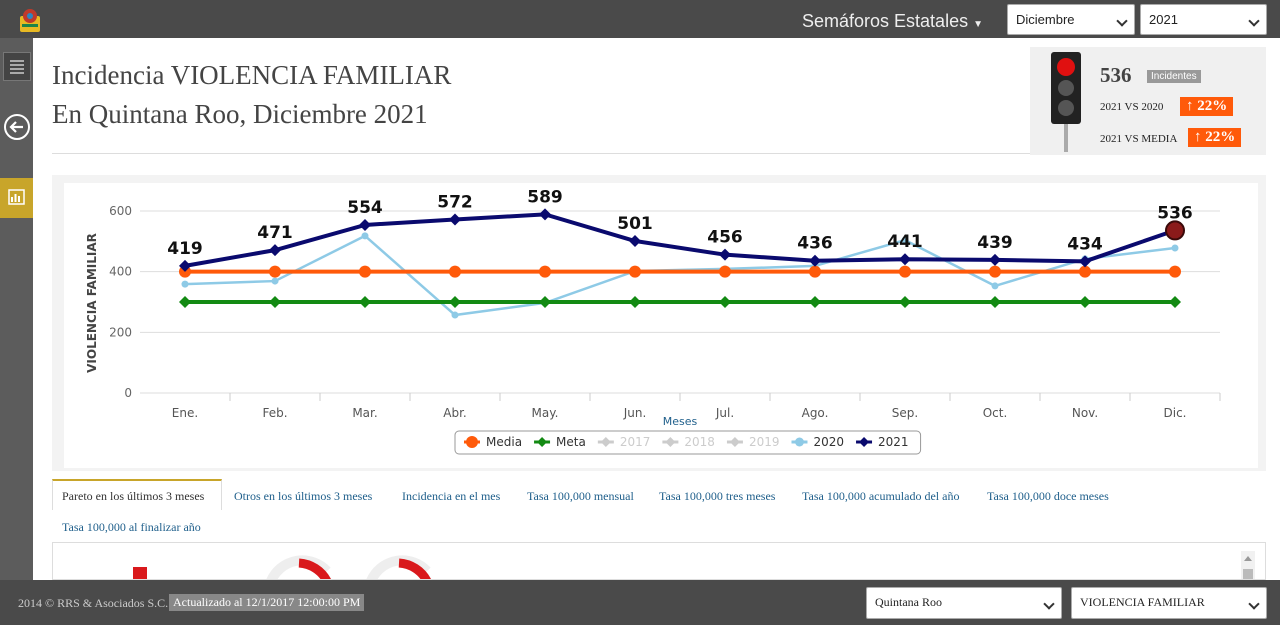 The height and width of the screenshot is (625, 1280). I want to click on indicator-unit: Incidentes, so click(1174, 76).